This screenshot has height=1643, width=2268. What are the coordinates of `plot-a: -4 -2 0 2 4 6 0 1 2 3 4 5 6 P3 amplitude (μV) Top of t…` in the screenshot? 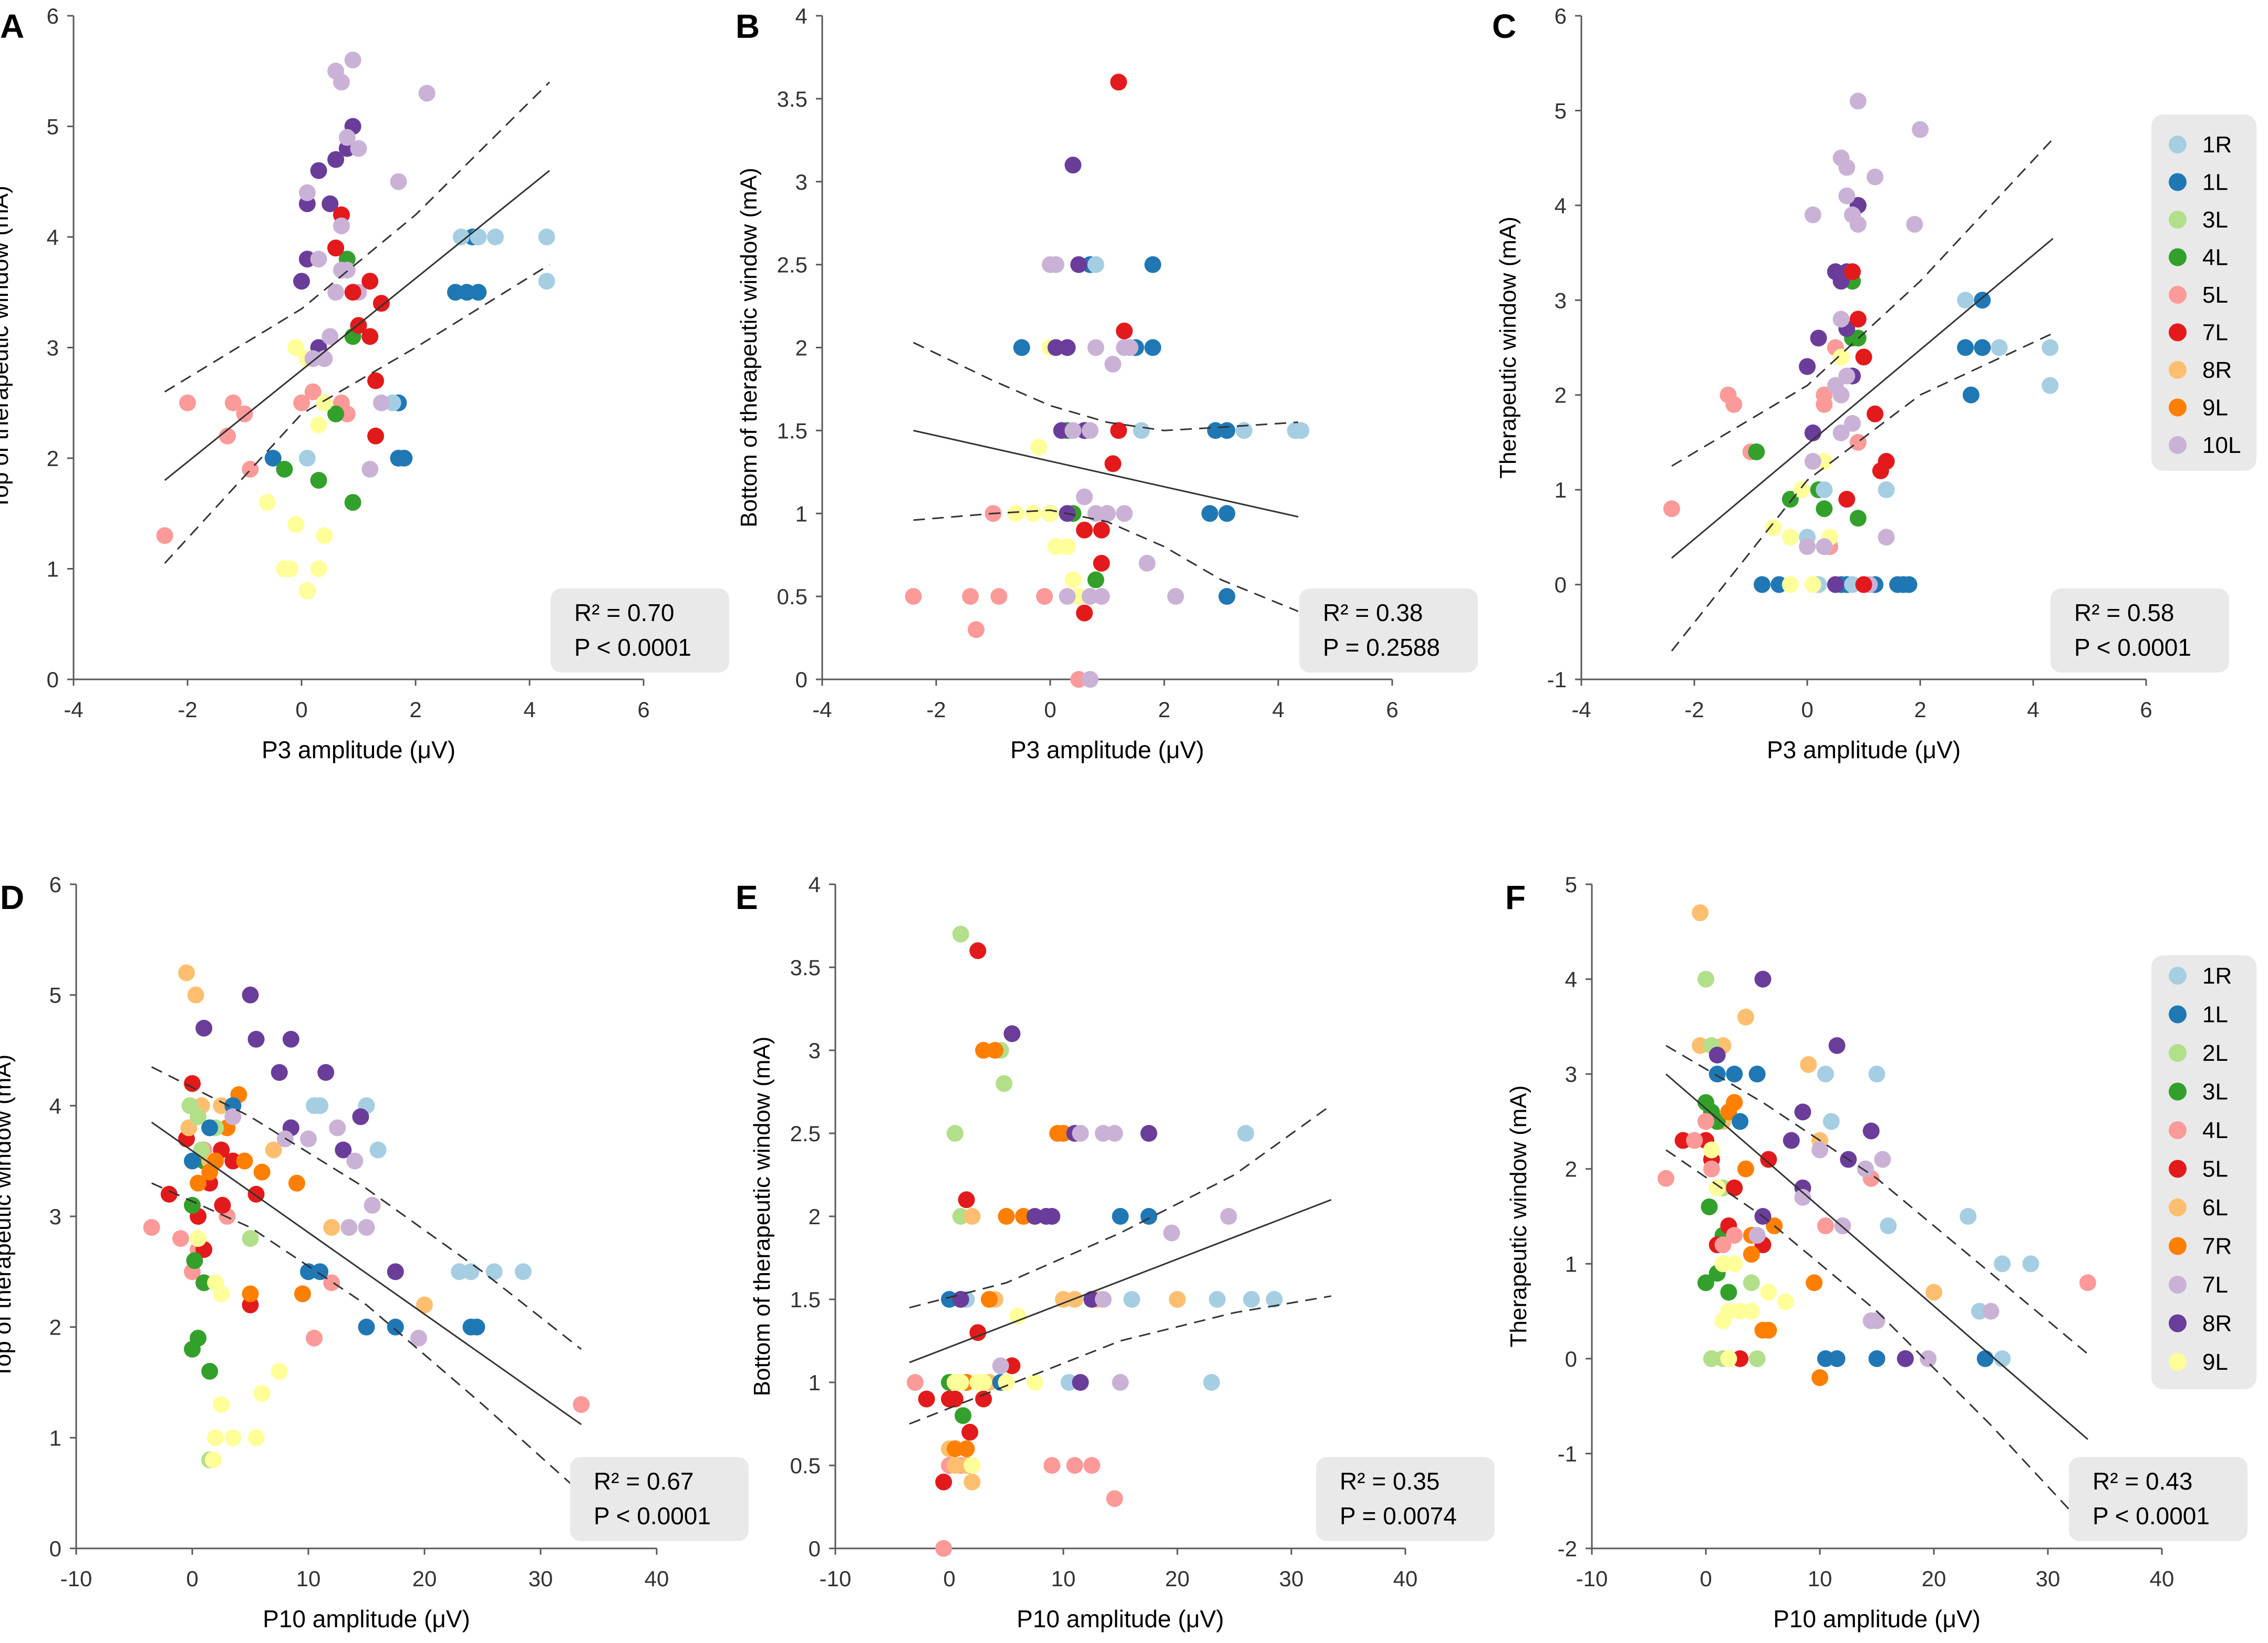 It's located at (364, 383).